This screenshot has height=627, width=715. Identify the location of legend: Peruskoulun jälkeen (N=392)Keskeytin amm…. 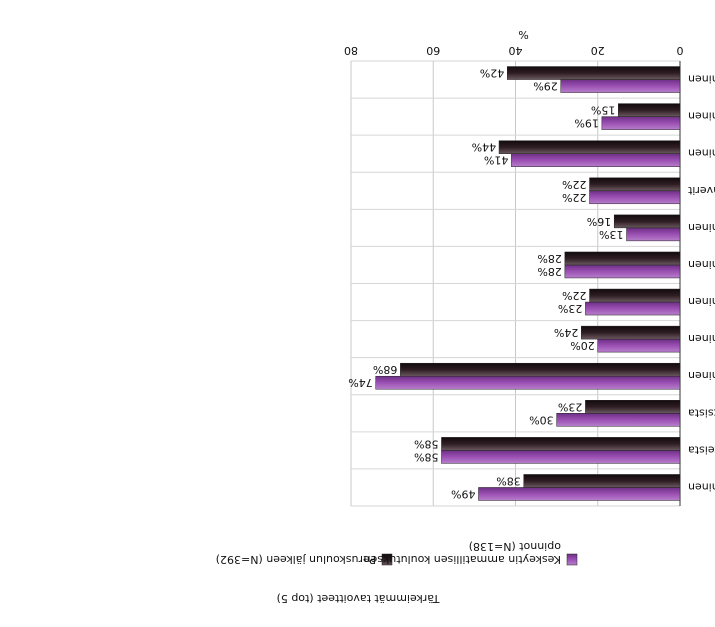
(397, 553).